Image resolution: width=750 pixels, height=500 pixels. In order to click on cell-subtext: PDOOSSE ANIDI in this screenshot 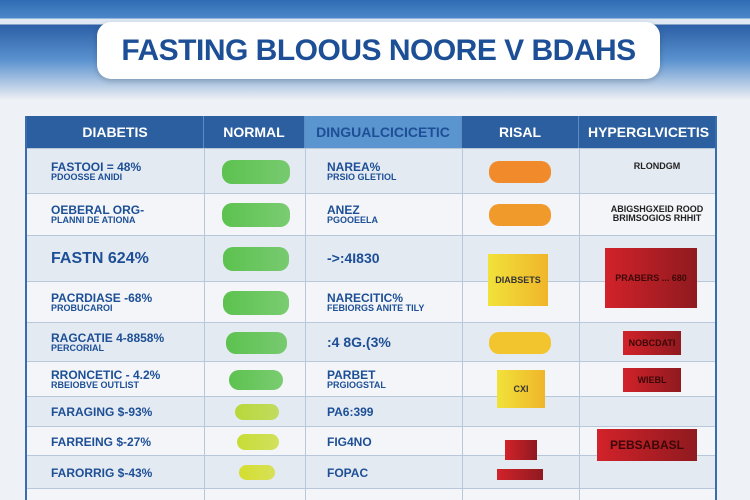, I will do `click(87, 176)`.